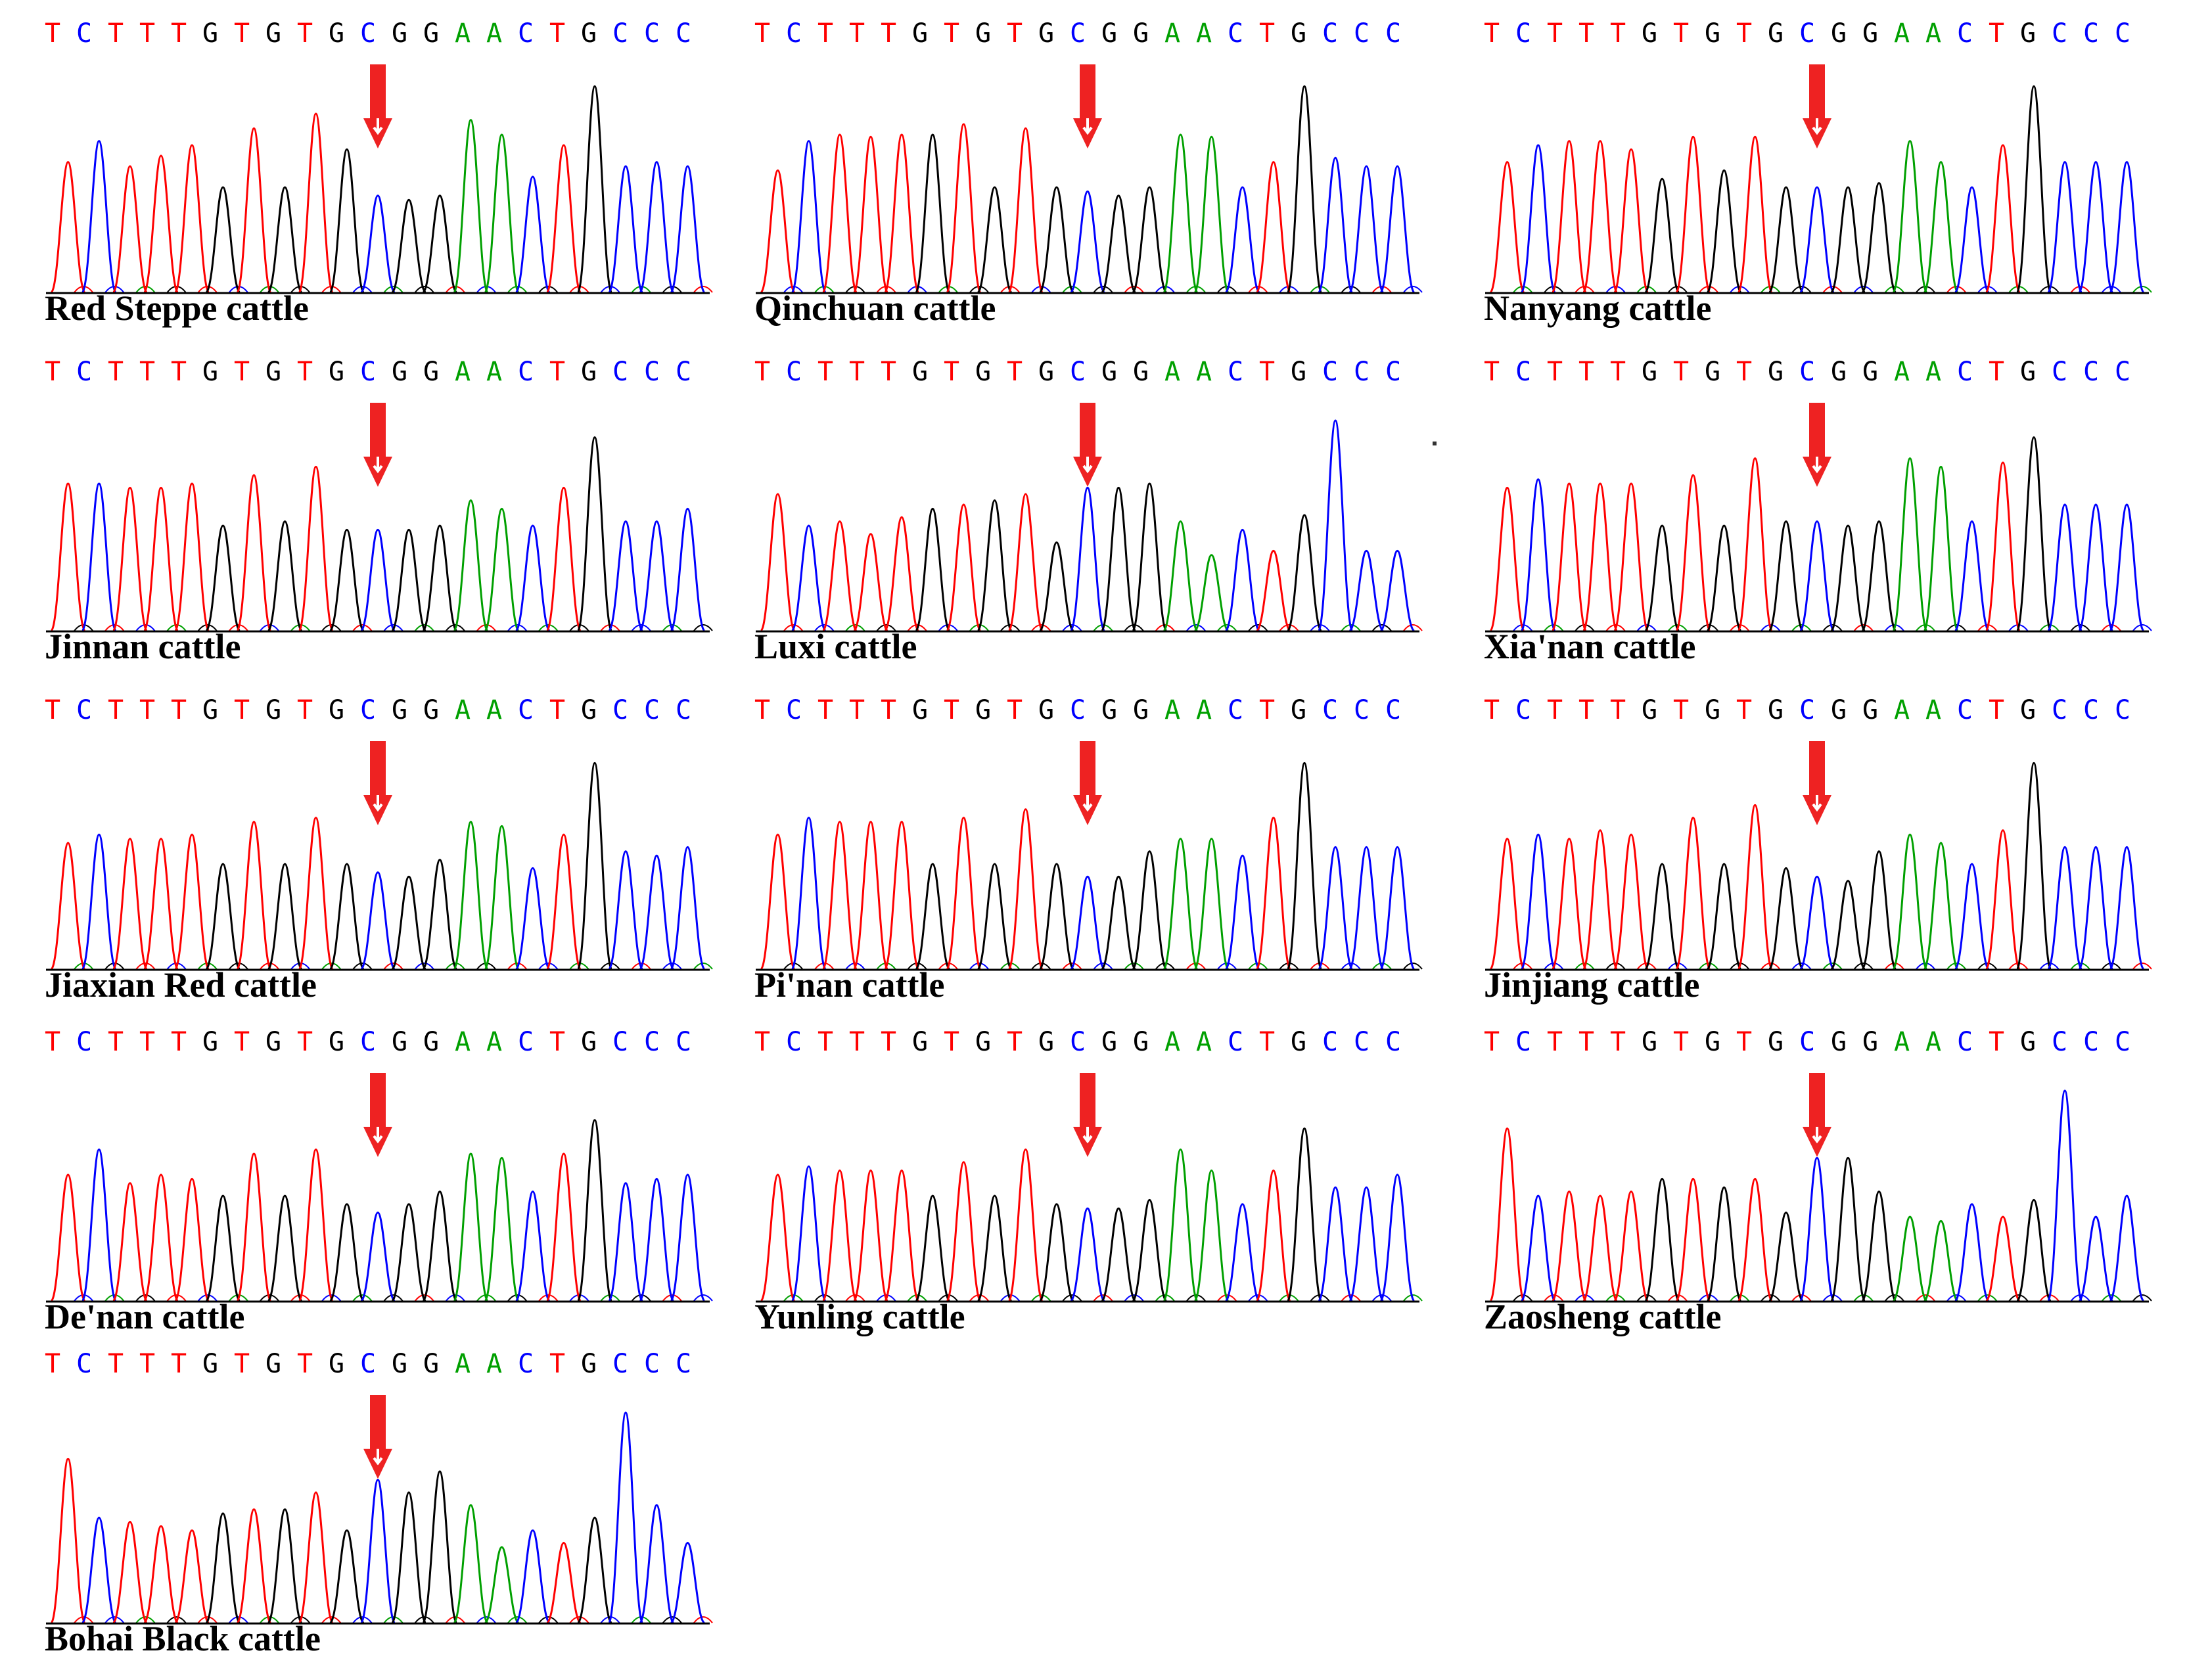 The width and height of the screenshot is (2187, 1680). I want to click on chromatogram-panel: T C T T T G T G T G C G G A A C T G C C C Zaosheng cattle, so click(1817, 1187).